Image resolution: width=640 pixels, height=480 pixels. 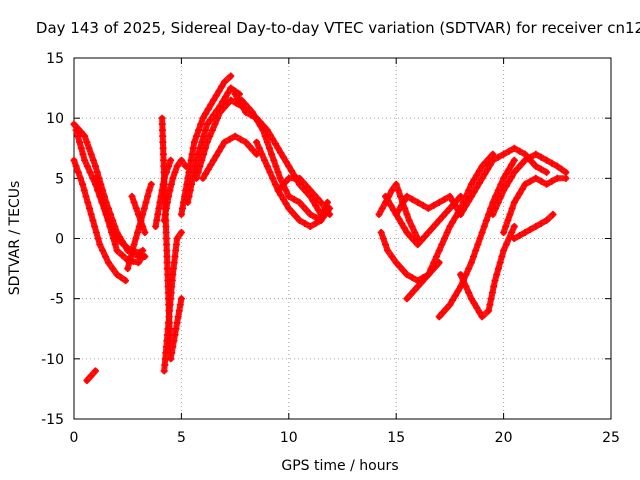 What do you see at coordinates (100, 220) in the screenshot?
I see `series-trace-b` at bounding box center [100, 220].